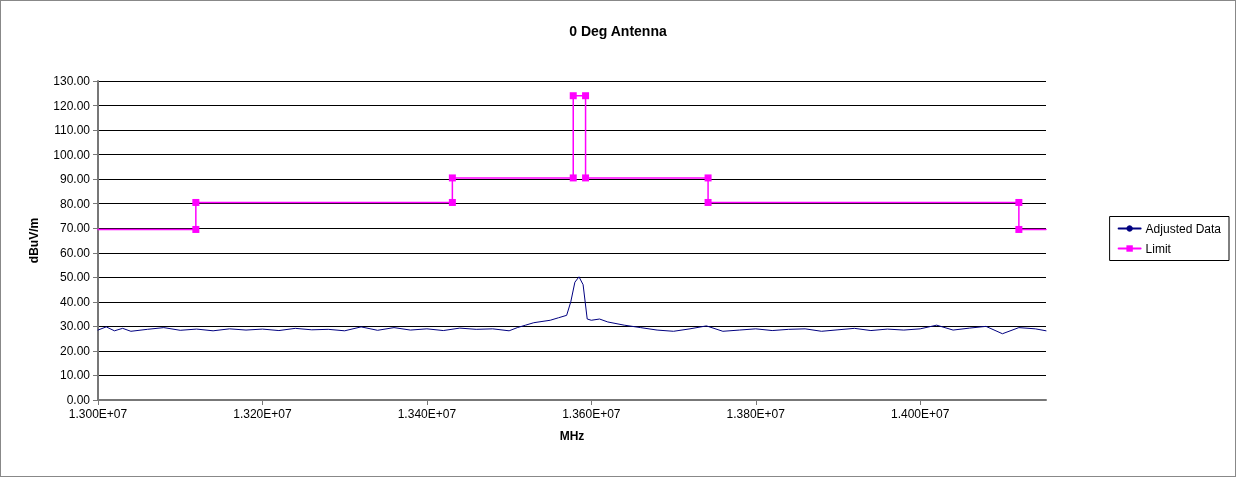  What do you see at coordinates (572, 436) in the screenshot?
I see `x-axis-title: MHz` at bounding box center [572, 436].